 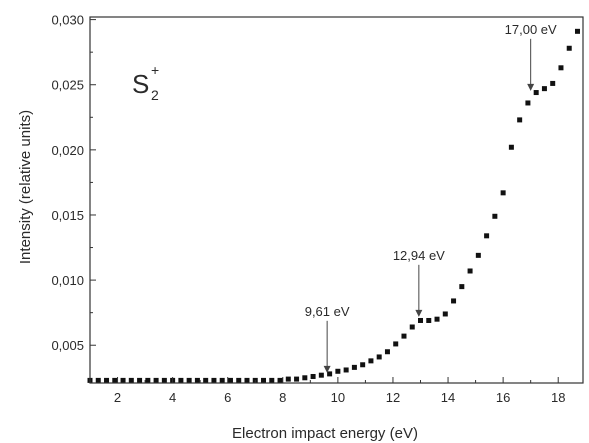 I want to click on x-tick-label: 18, so click(x=558, y=397).